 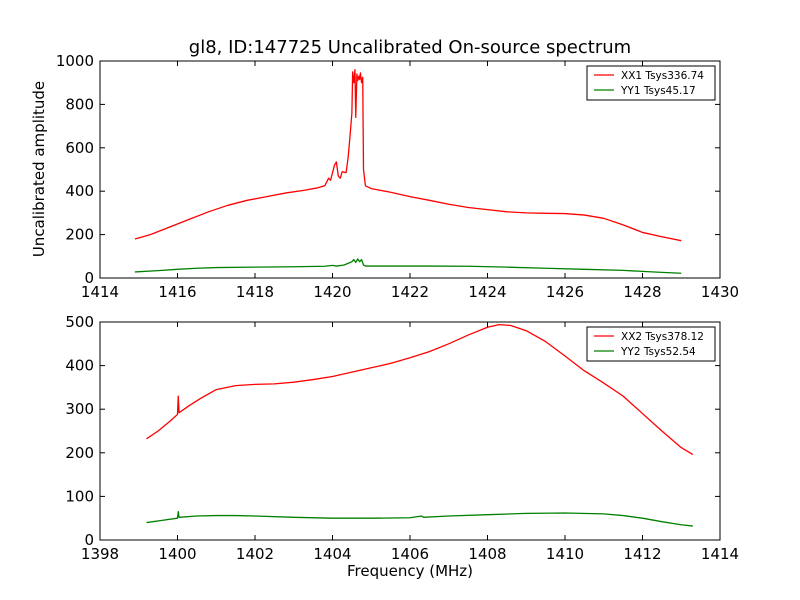 I want to click on legend: XX1 Tsys336.74 YY1 Tsys45.17, so click(x=651, y=83).